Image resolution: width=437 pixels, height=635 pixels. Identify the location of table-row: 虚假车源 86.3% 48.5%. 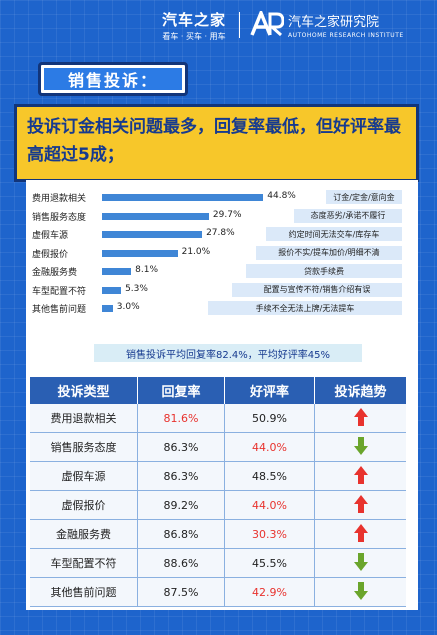
(218, 476).